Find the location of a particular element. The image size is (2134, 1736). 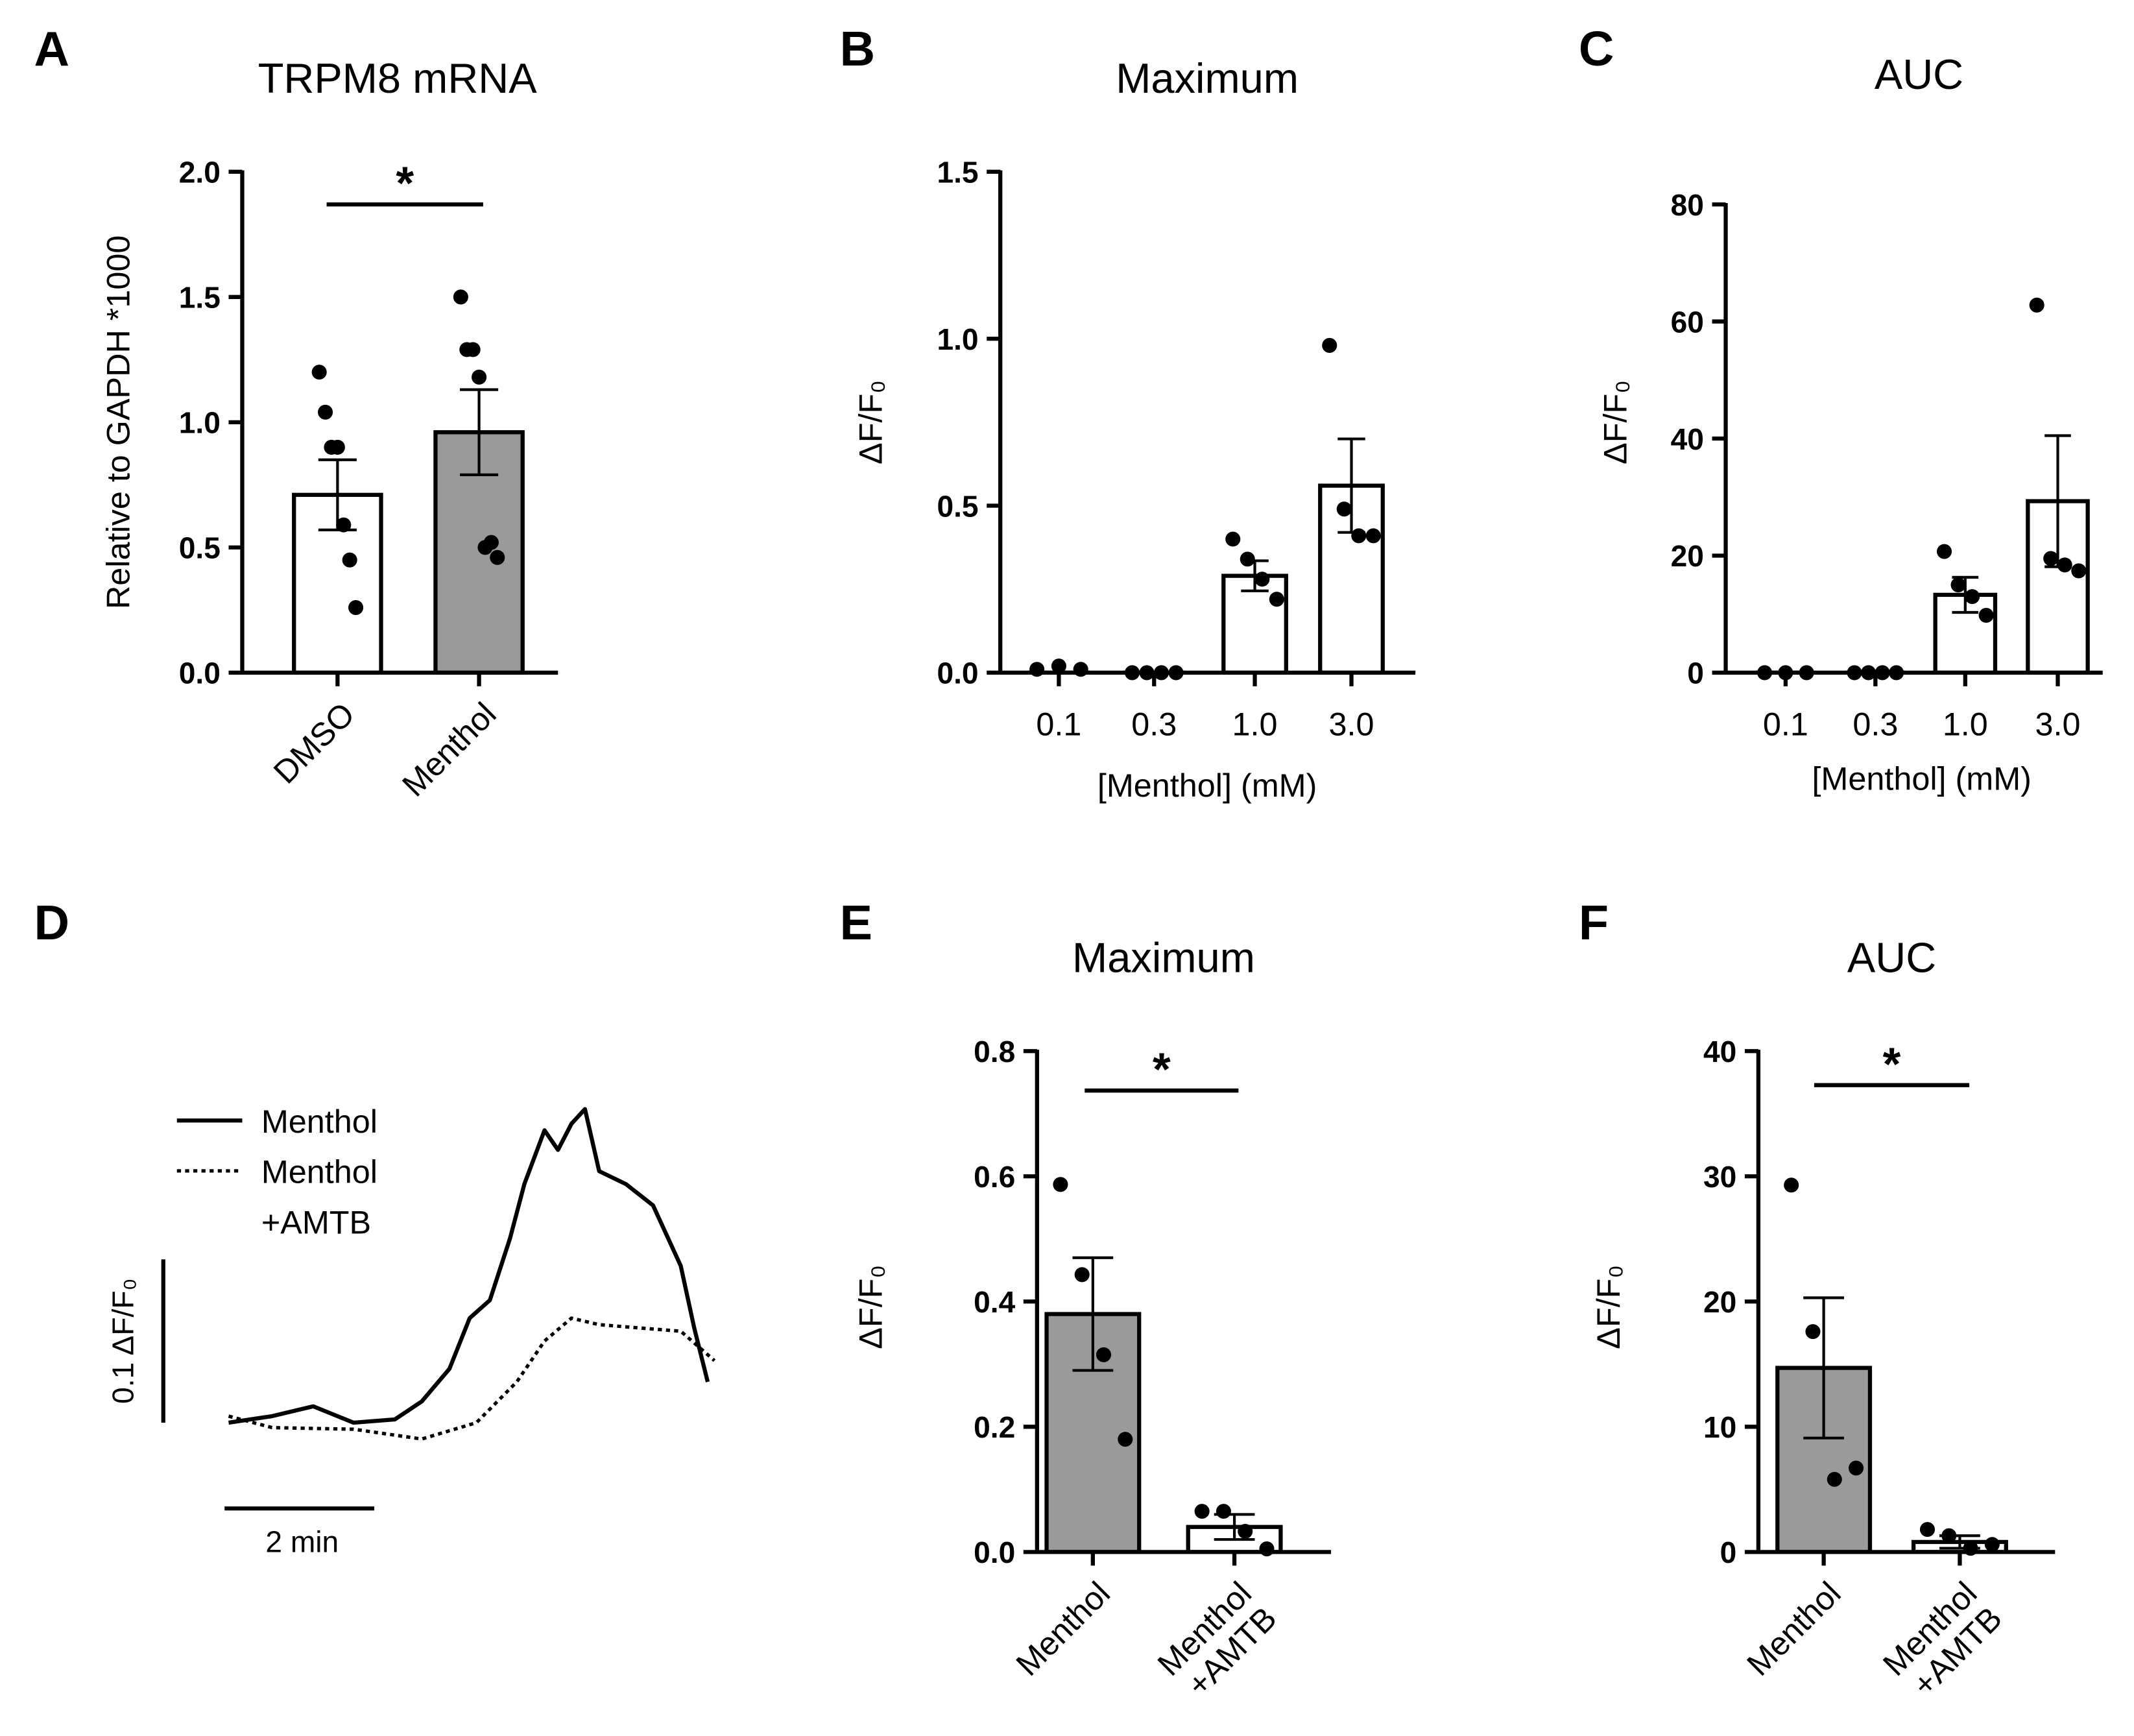

panel-title: TRPM8 mRNA is located at coordinates (398, 78).